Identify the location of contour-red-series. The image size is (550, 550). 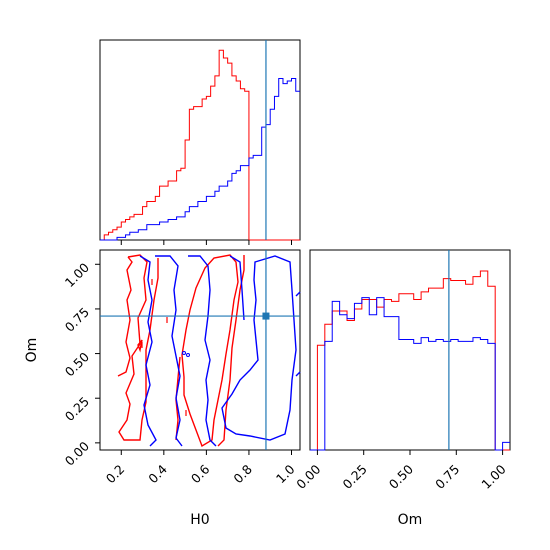
(181, 351).